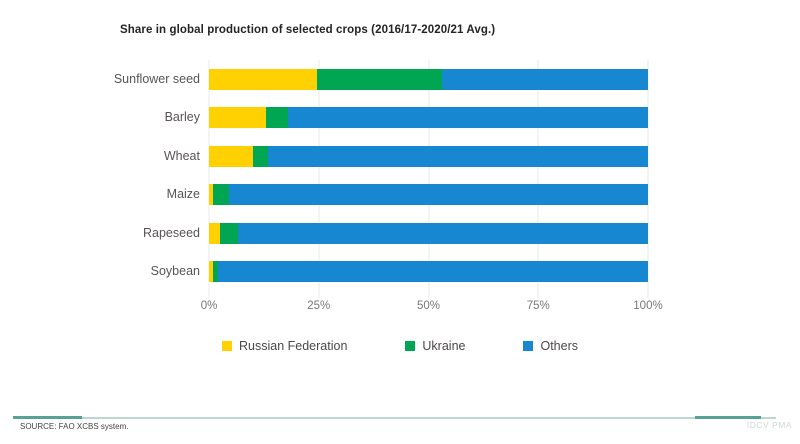  I want to click on category-label: Maize, so click(183, 194).